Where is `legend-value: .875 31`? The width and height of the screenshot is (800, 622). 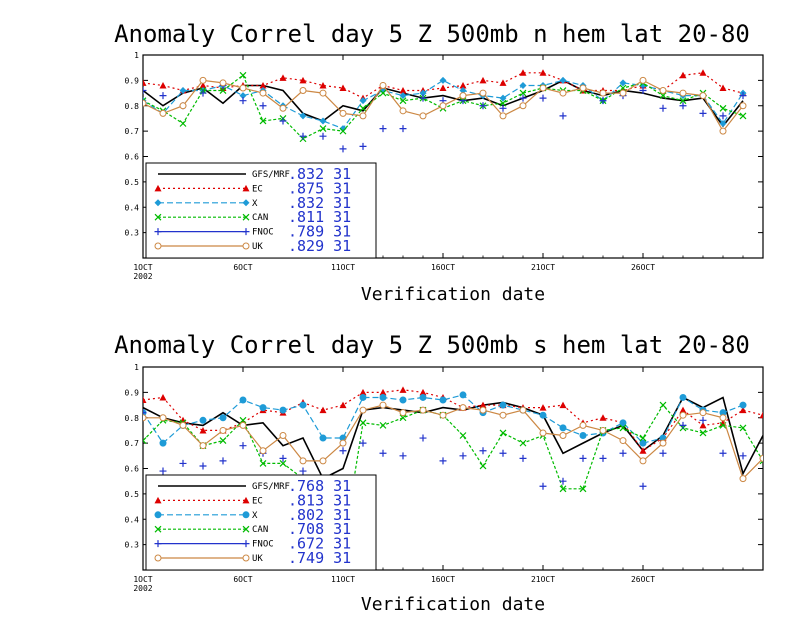
legend-value: .875 31 is located at coordinates (319, 188).